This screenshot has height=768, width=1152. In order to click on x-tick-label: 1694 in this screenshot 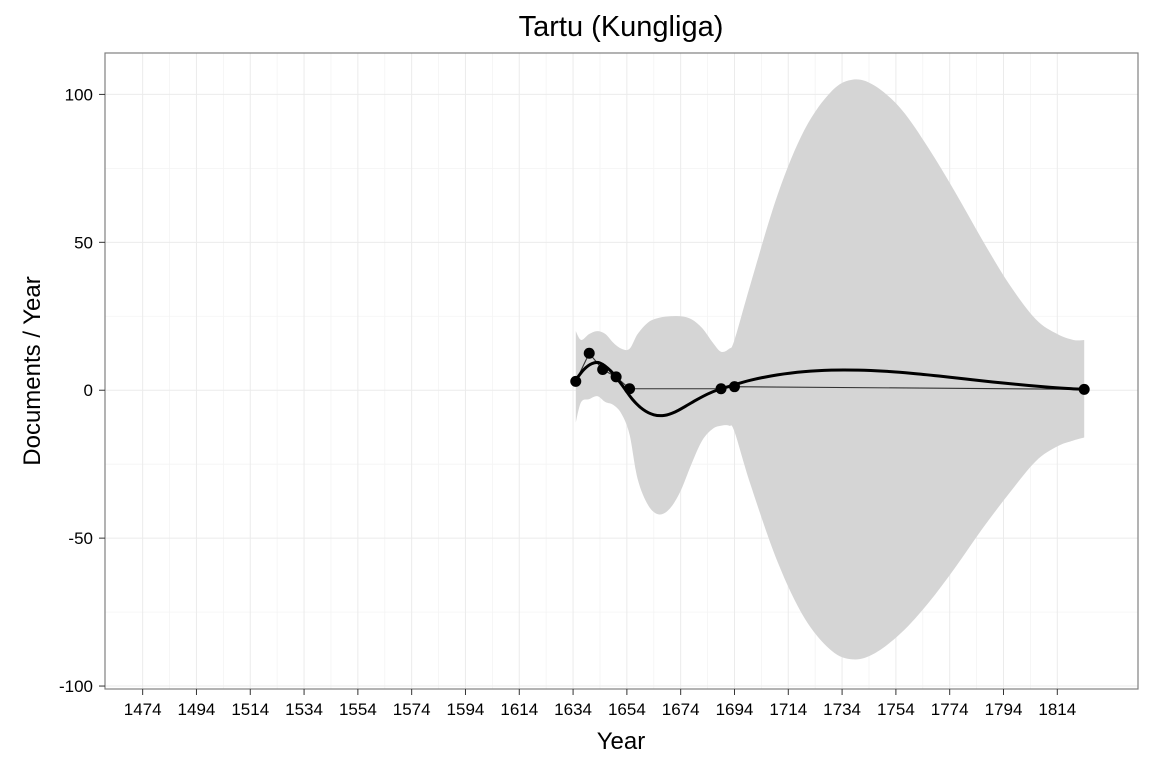, I will do `click(735, 709)`.